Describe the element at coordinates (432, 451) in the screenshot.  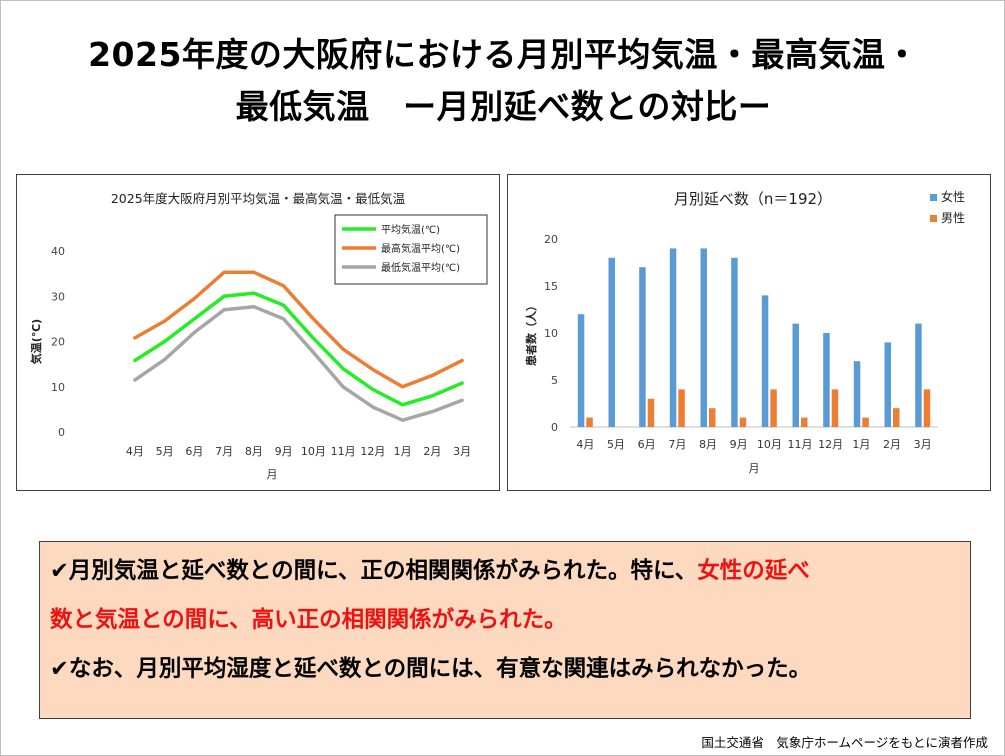
I see `temperature-x-tick-10: 2月` at that location.